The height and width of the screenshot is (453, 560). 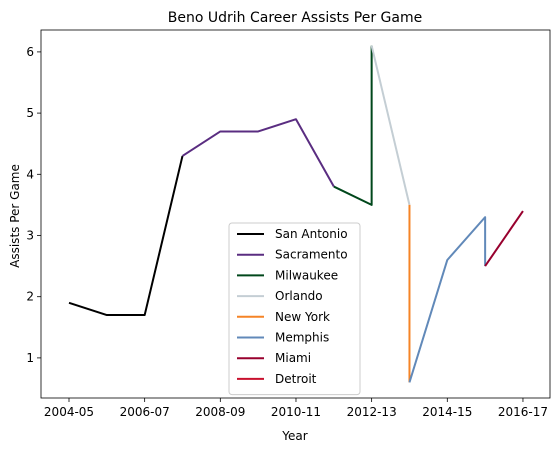 I want to click on y-axis-title: Assists Per Game, so click(x=15, y=216).